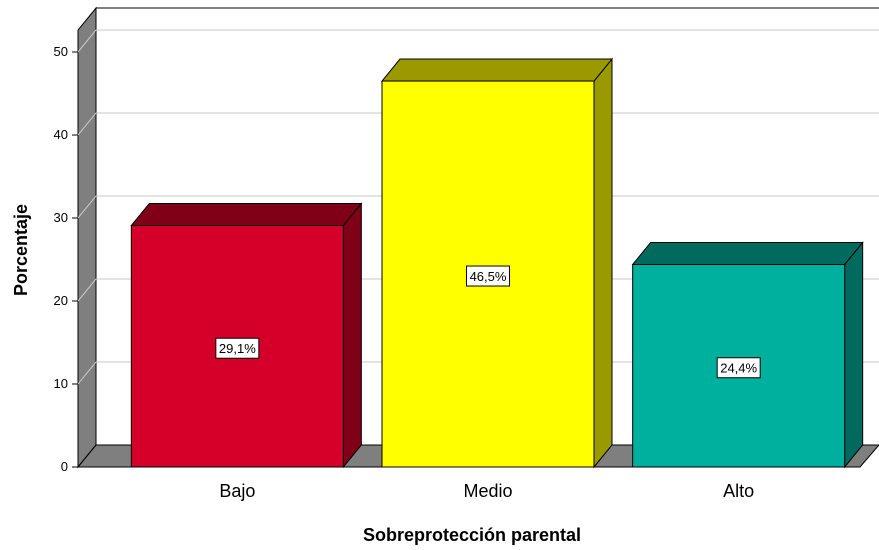  What do you see at coordinates (747, 355) in the screenshot?
I see `bar-alto` at bounding box center [747, 355].